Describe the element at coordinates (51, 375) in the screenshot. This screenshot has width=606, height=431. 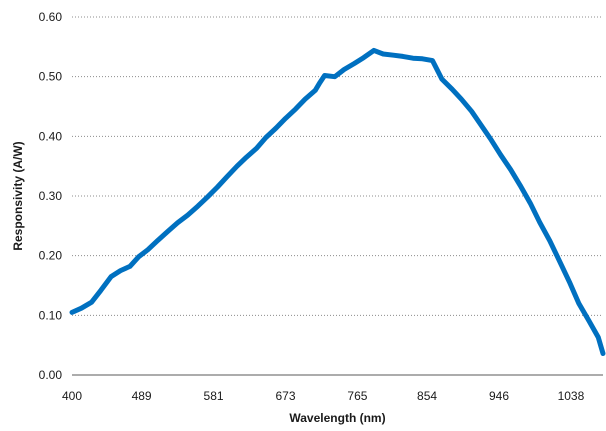
I see `y-tick-label: 0.00` at that location.